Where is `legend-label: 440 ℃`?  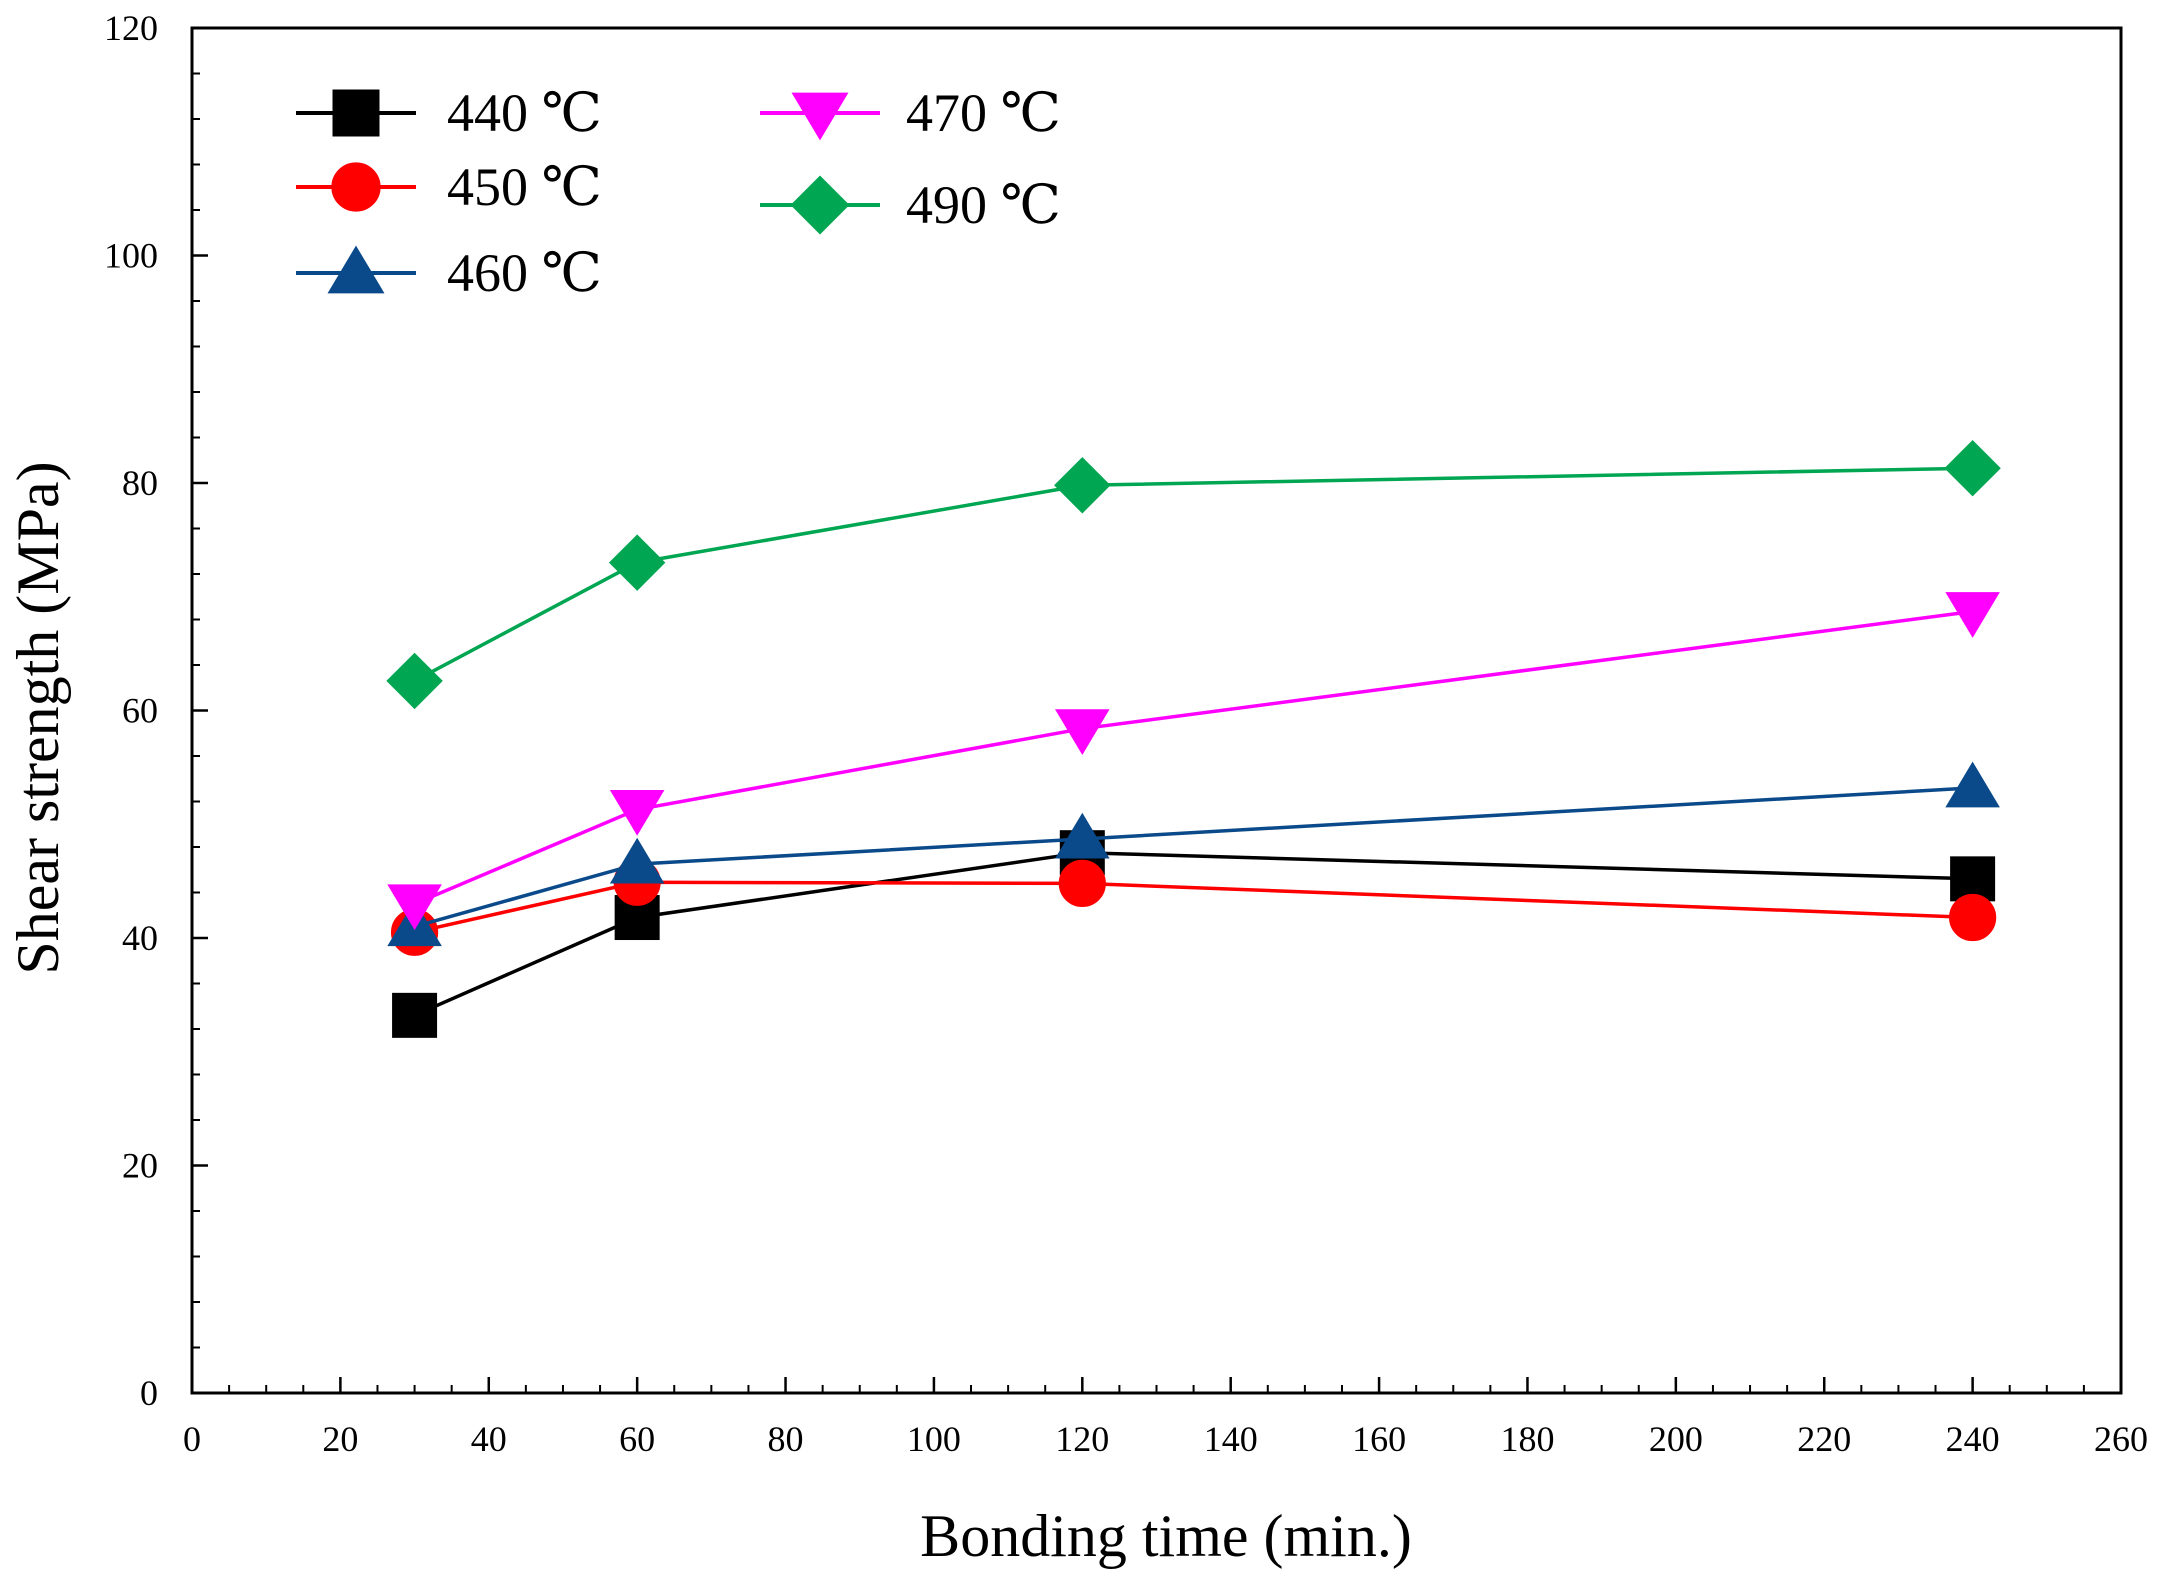 legend-label: 440 ℃ is located at coordinates (524, 113).